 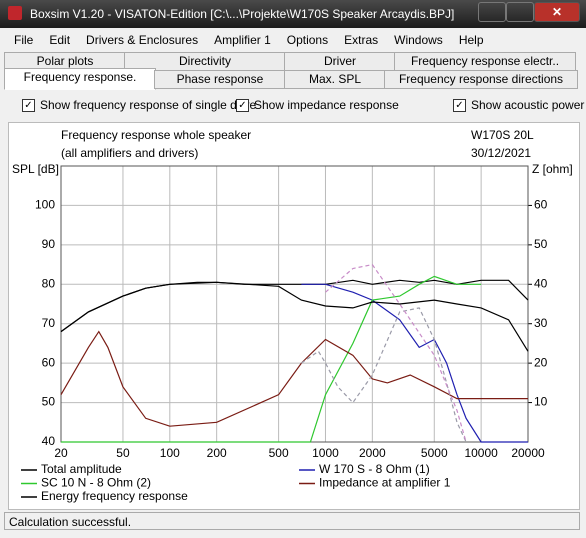 What do you see at coordinates (481, 79) in the screenshot?
I see `tab: Frequency response directions` at bounding box center [481, 79].